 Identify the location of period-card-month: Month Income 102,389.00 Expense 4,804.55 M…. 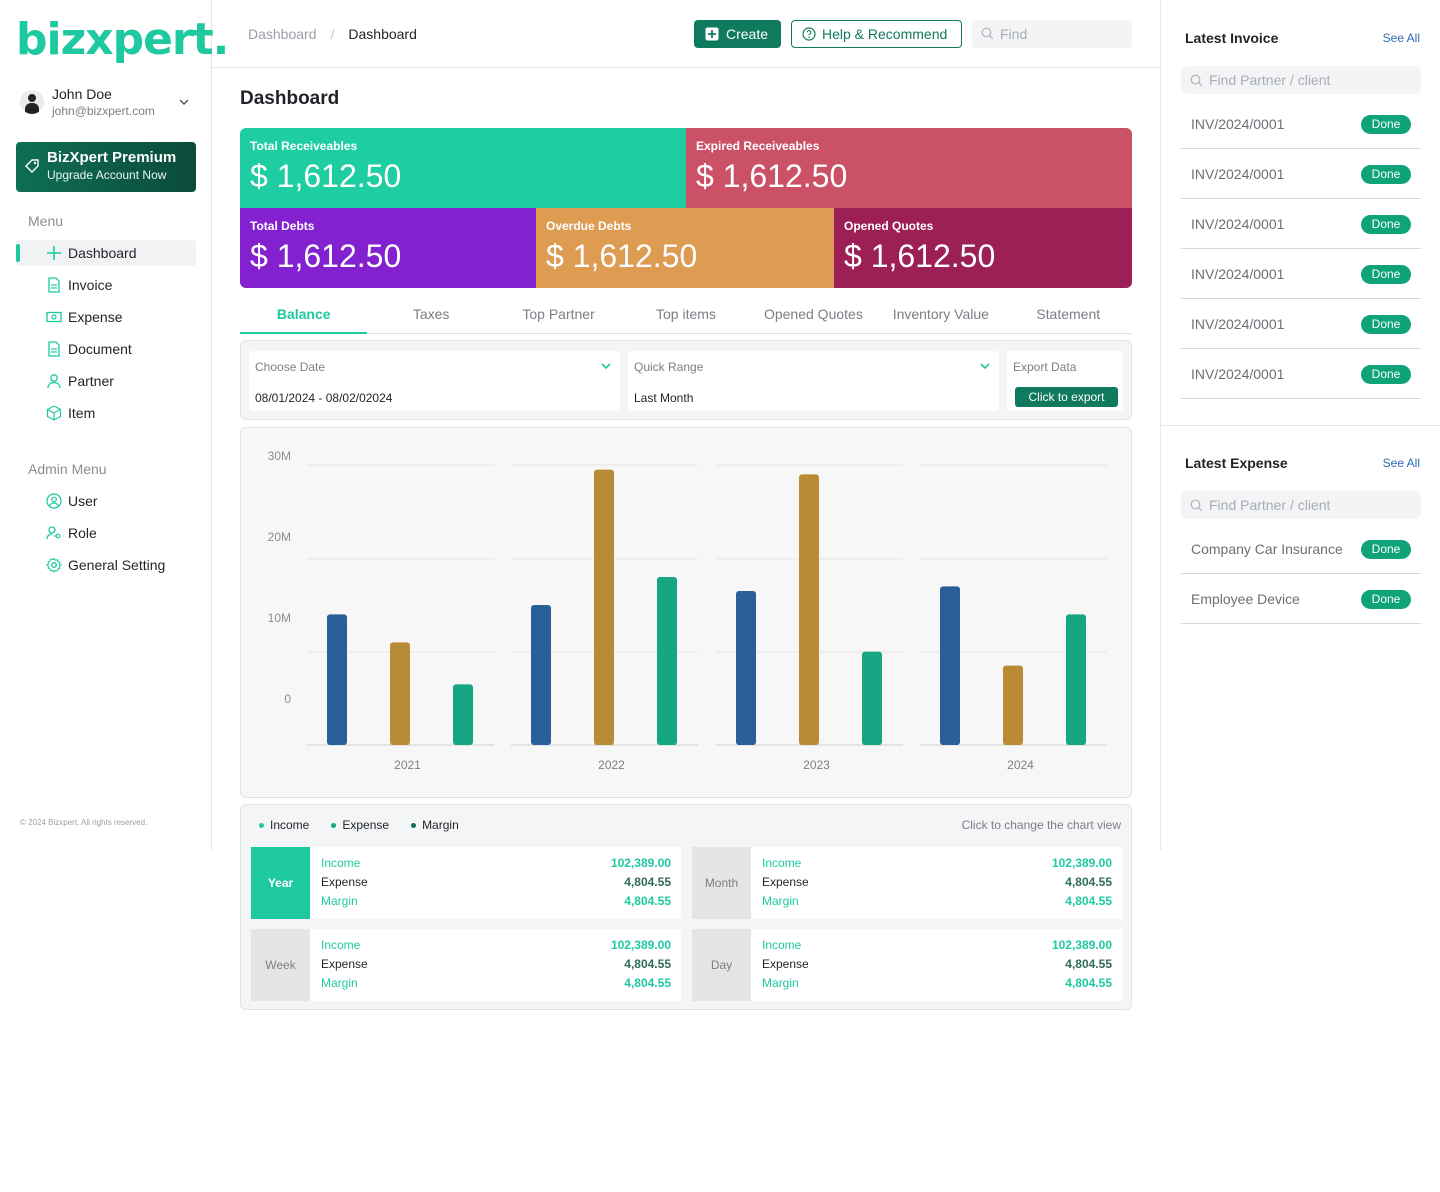
(907, 883).